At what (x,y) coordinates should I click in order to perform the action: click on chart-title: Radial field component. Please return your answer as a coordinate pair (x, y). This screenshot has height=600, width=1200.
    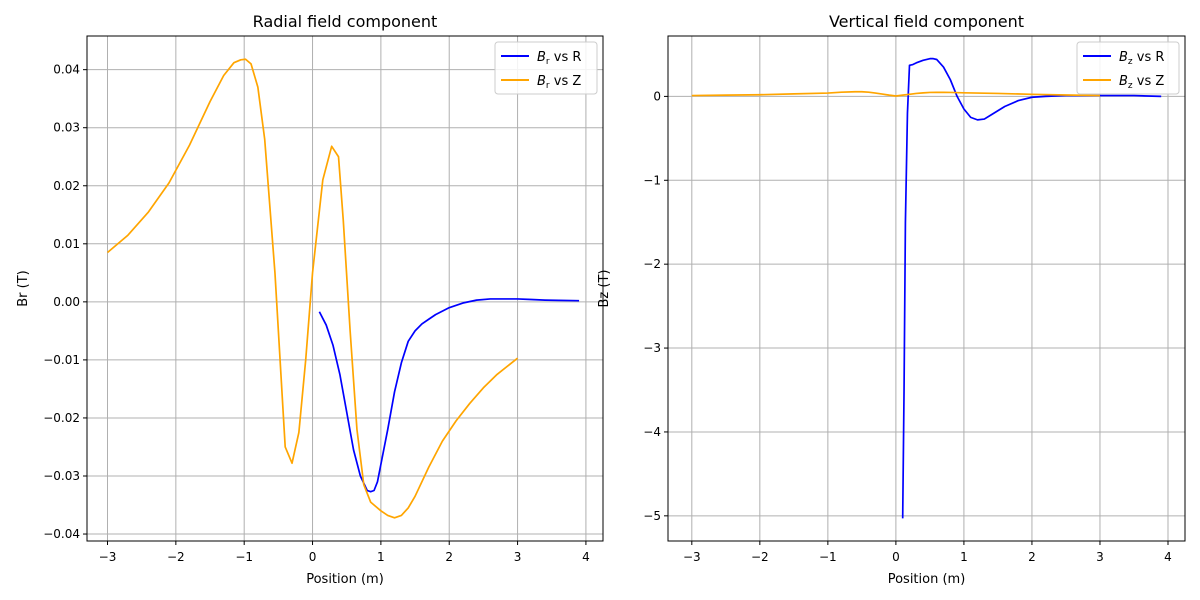
    Looking at the image, I should click on (345, 21).